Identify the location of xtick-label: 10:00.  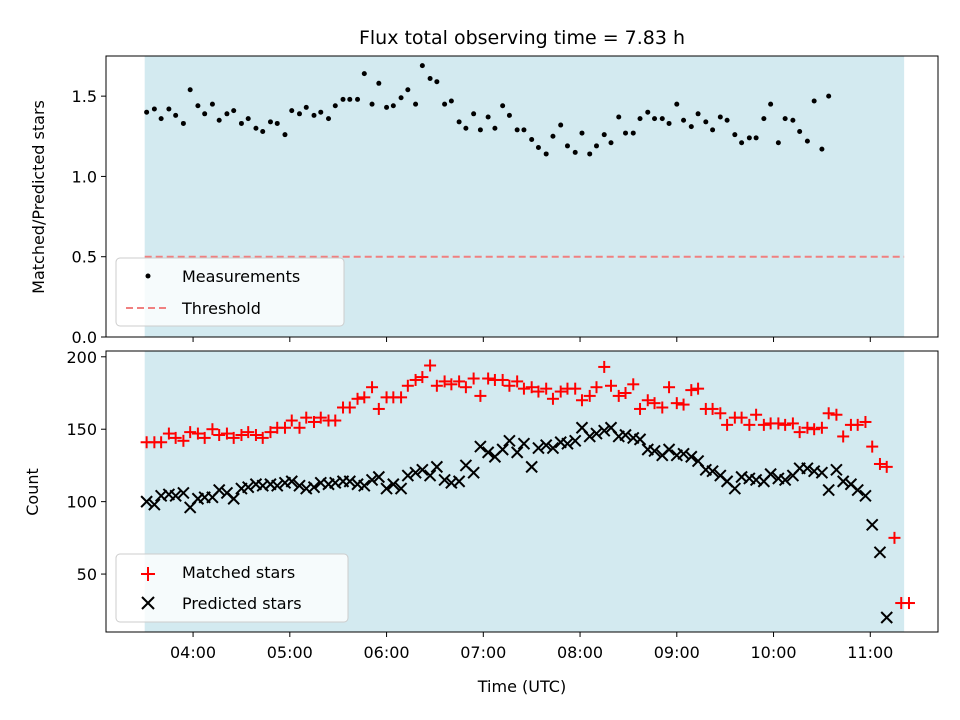
(773, 652).